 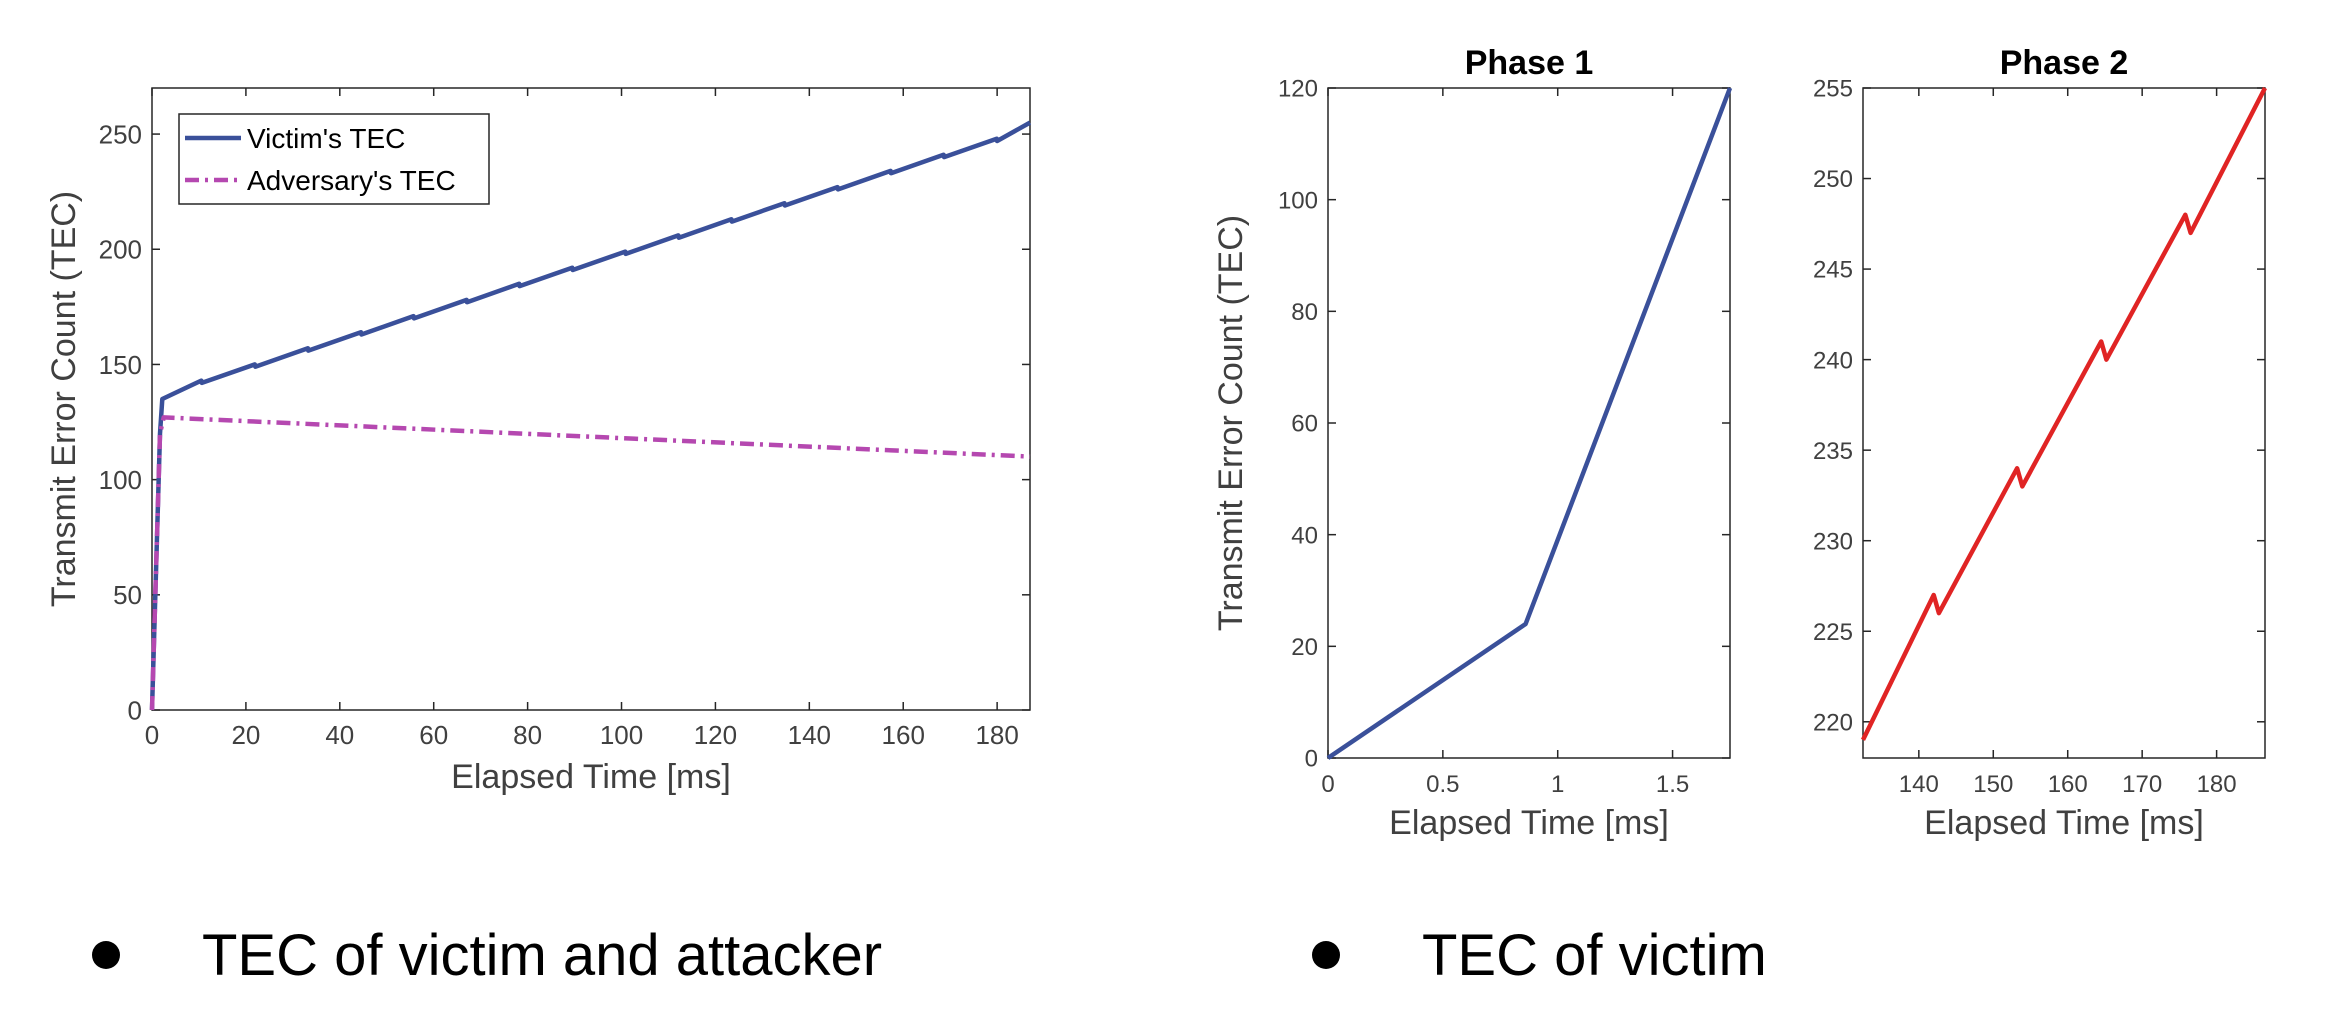 What do you see at coordinates (1557, 784) in the screenshot?
I see `x-tick-label: 1` at bounding box center [1557, 784].